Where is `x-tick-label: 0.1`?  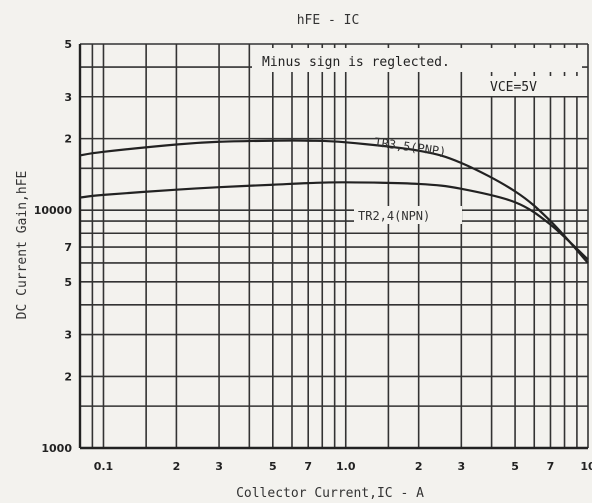 x-tick-label: 0.1 is located at coordinates (104, 466).